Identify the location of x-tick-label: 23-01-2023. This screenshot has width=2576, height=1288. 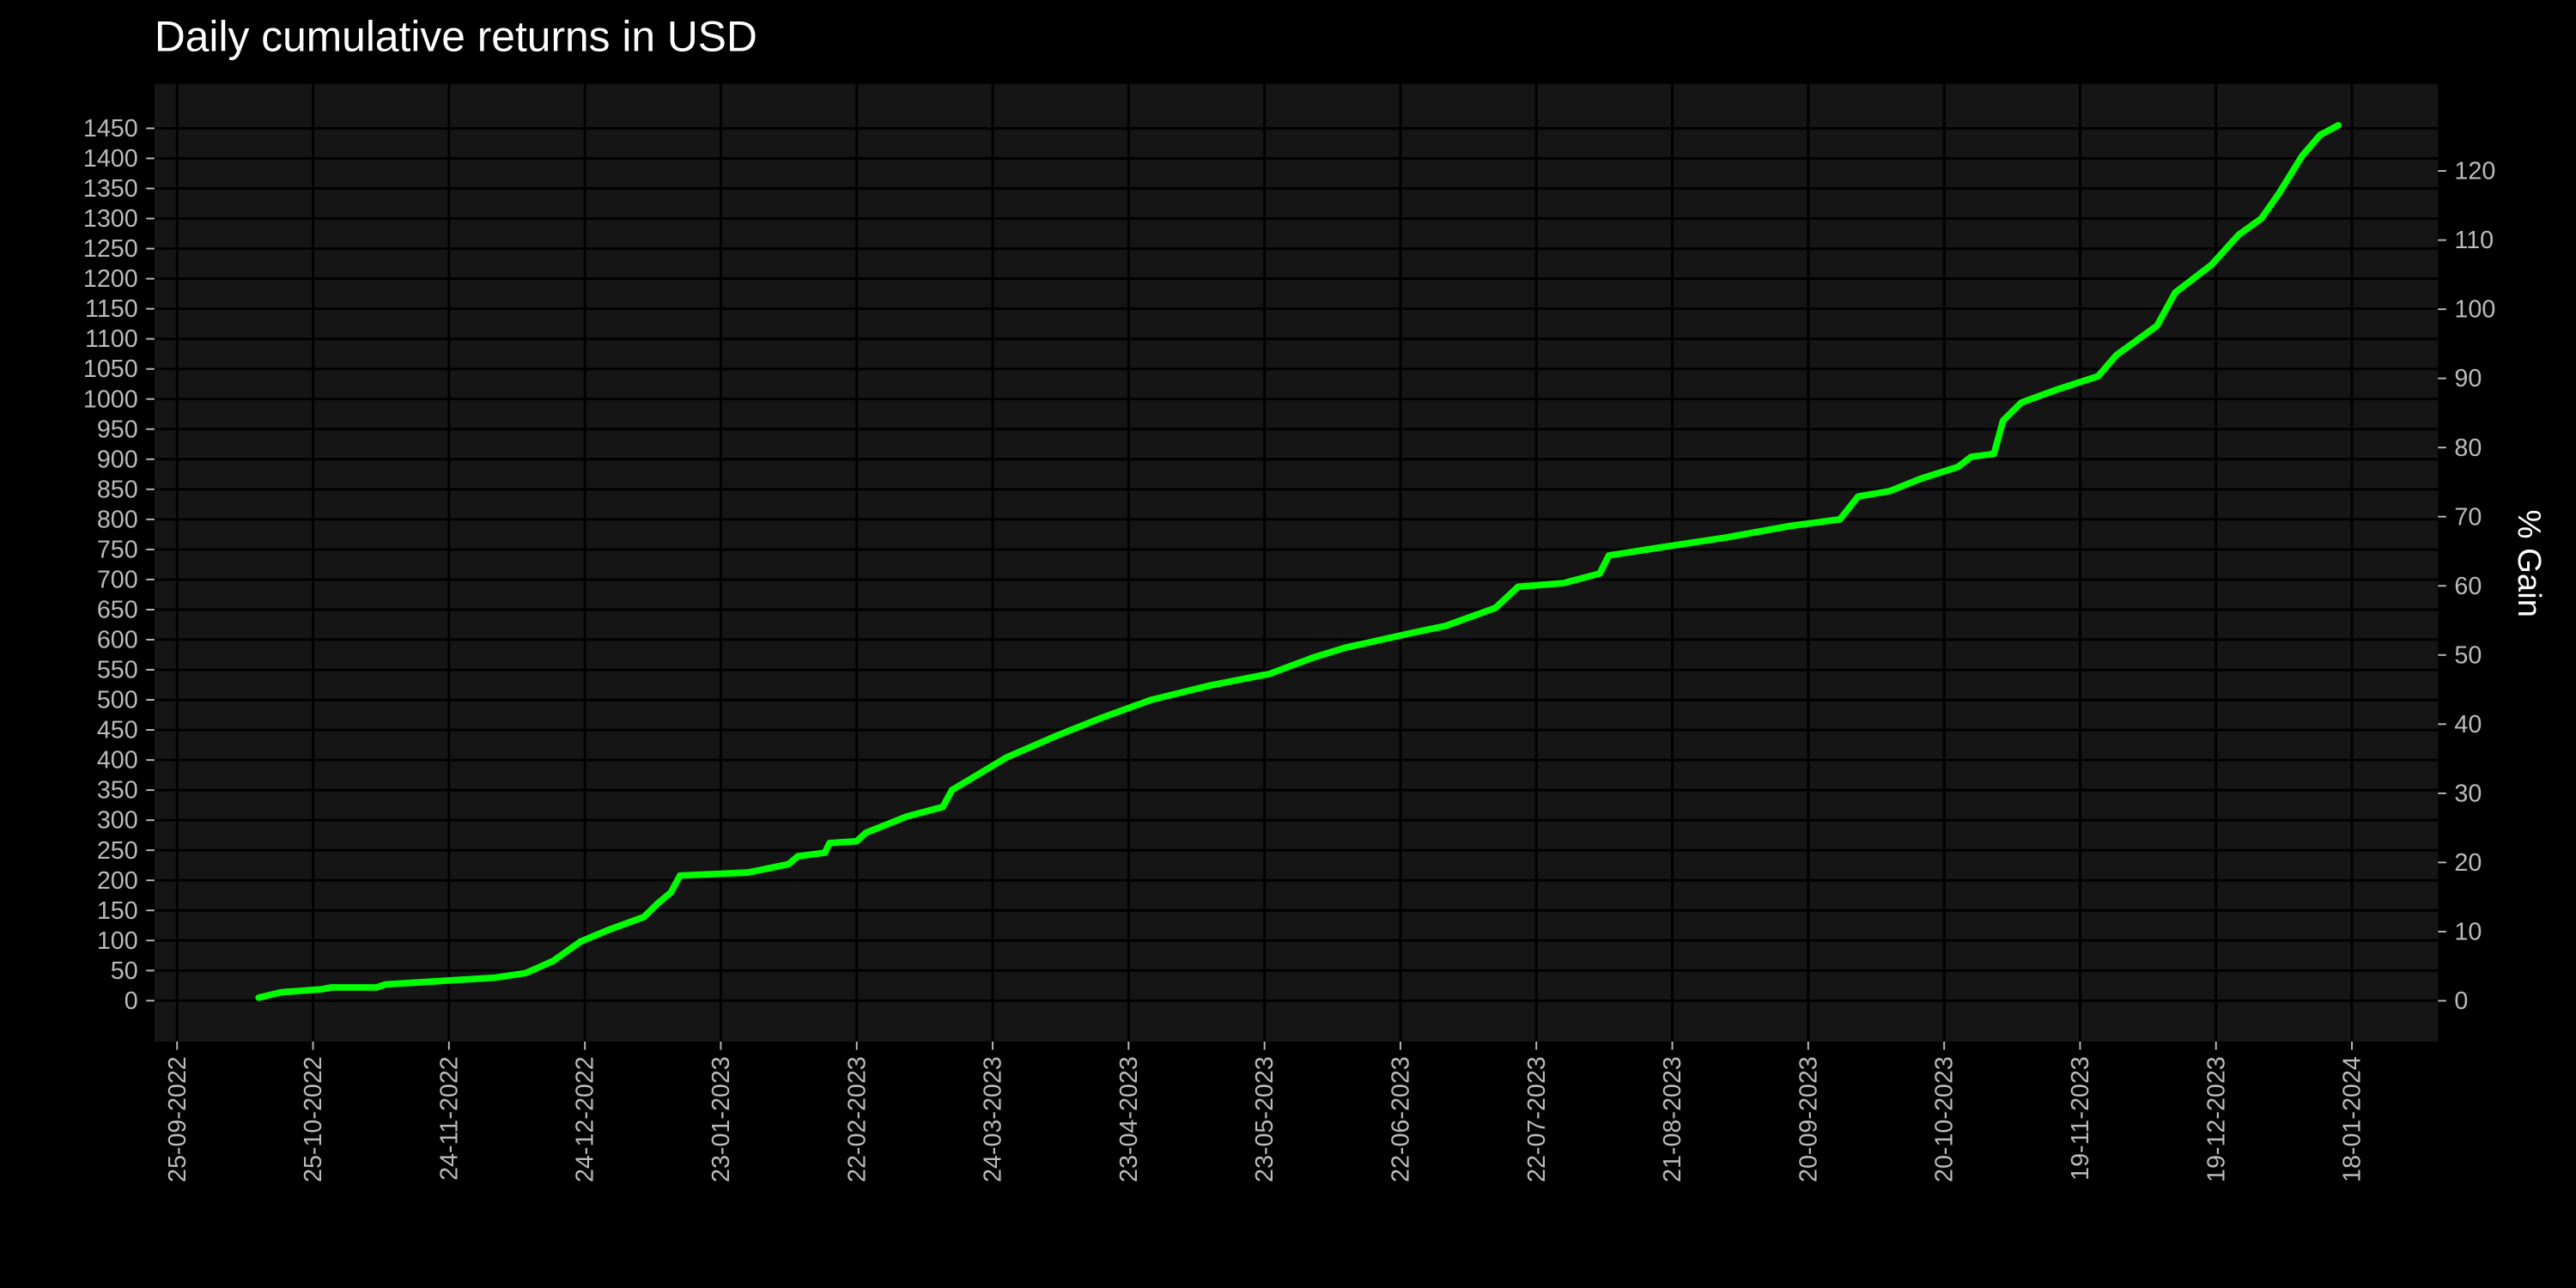
(722, 1119).